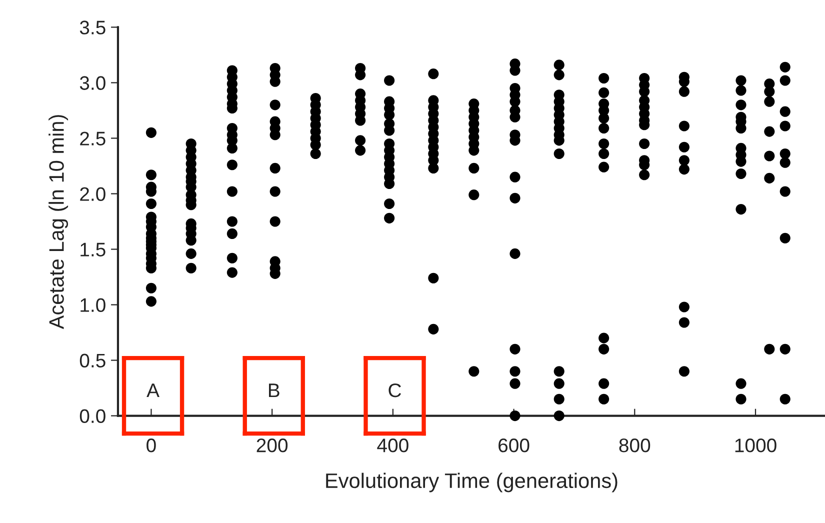  Describe the element at coordinates (93, 139) in the screenshot. I see `y-tick-label: 2.5` at that location.